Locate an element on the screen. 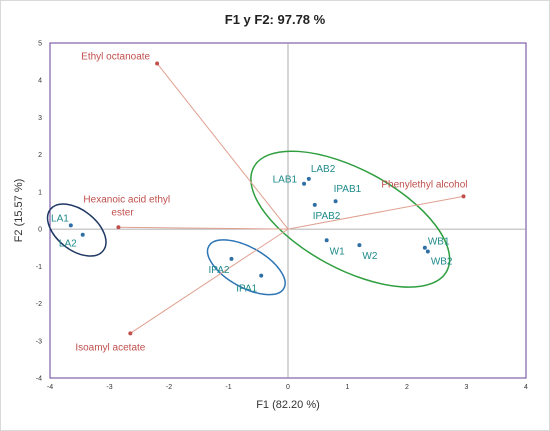 The image size is (550, 431). observation-label-ipa1: IPA1 is located at coordinates (246, 289).